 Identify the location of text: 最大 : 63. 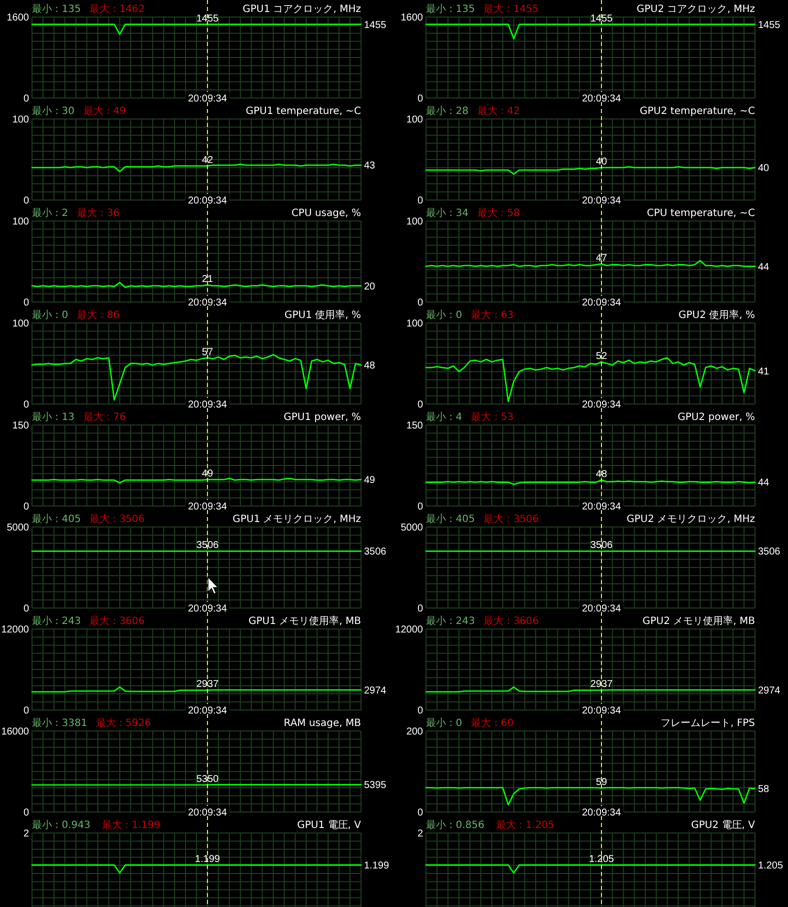
(492, 315).